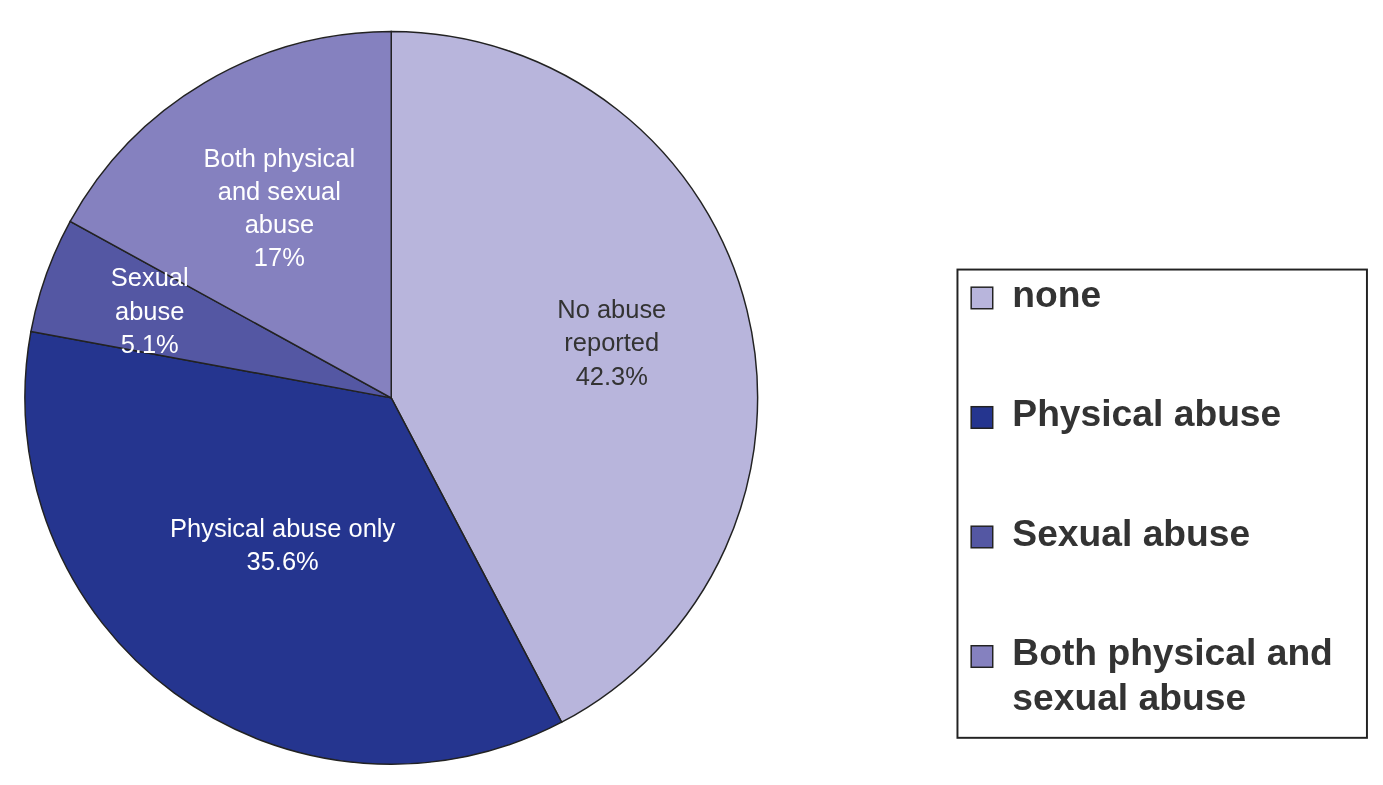 This screenshot has width=1383, height=785. I want to click on legend-label: none, so click(1057, 293).